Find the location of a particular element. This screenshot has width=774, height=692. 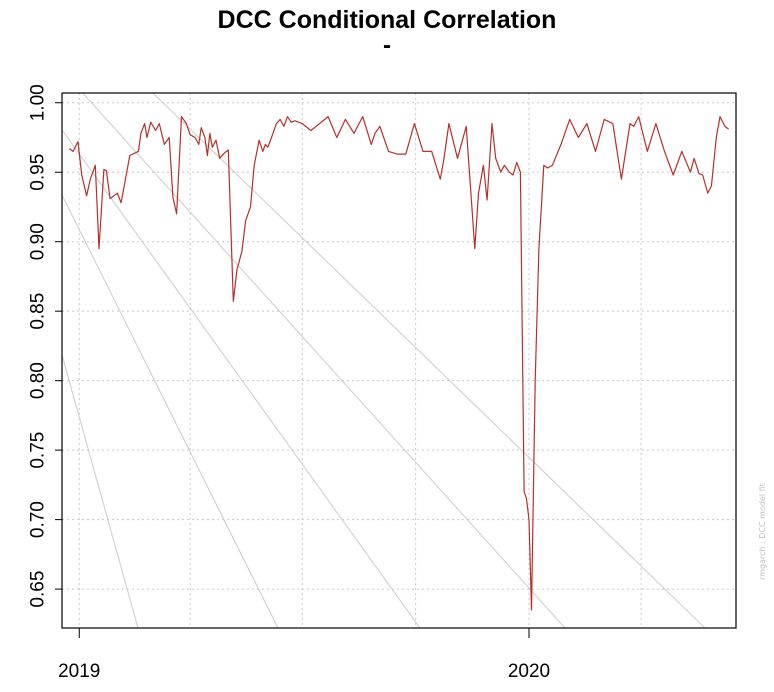

x-tick-label: 2019 is located at coordinates (79, 671).